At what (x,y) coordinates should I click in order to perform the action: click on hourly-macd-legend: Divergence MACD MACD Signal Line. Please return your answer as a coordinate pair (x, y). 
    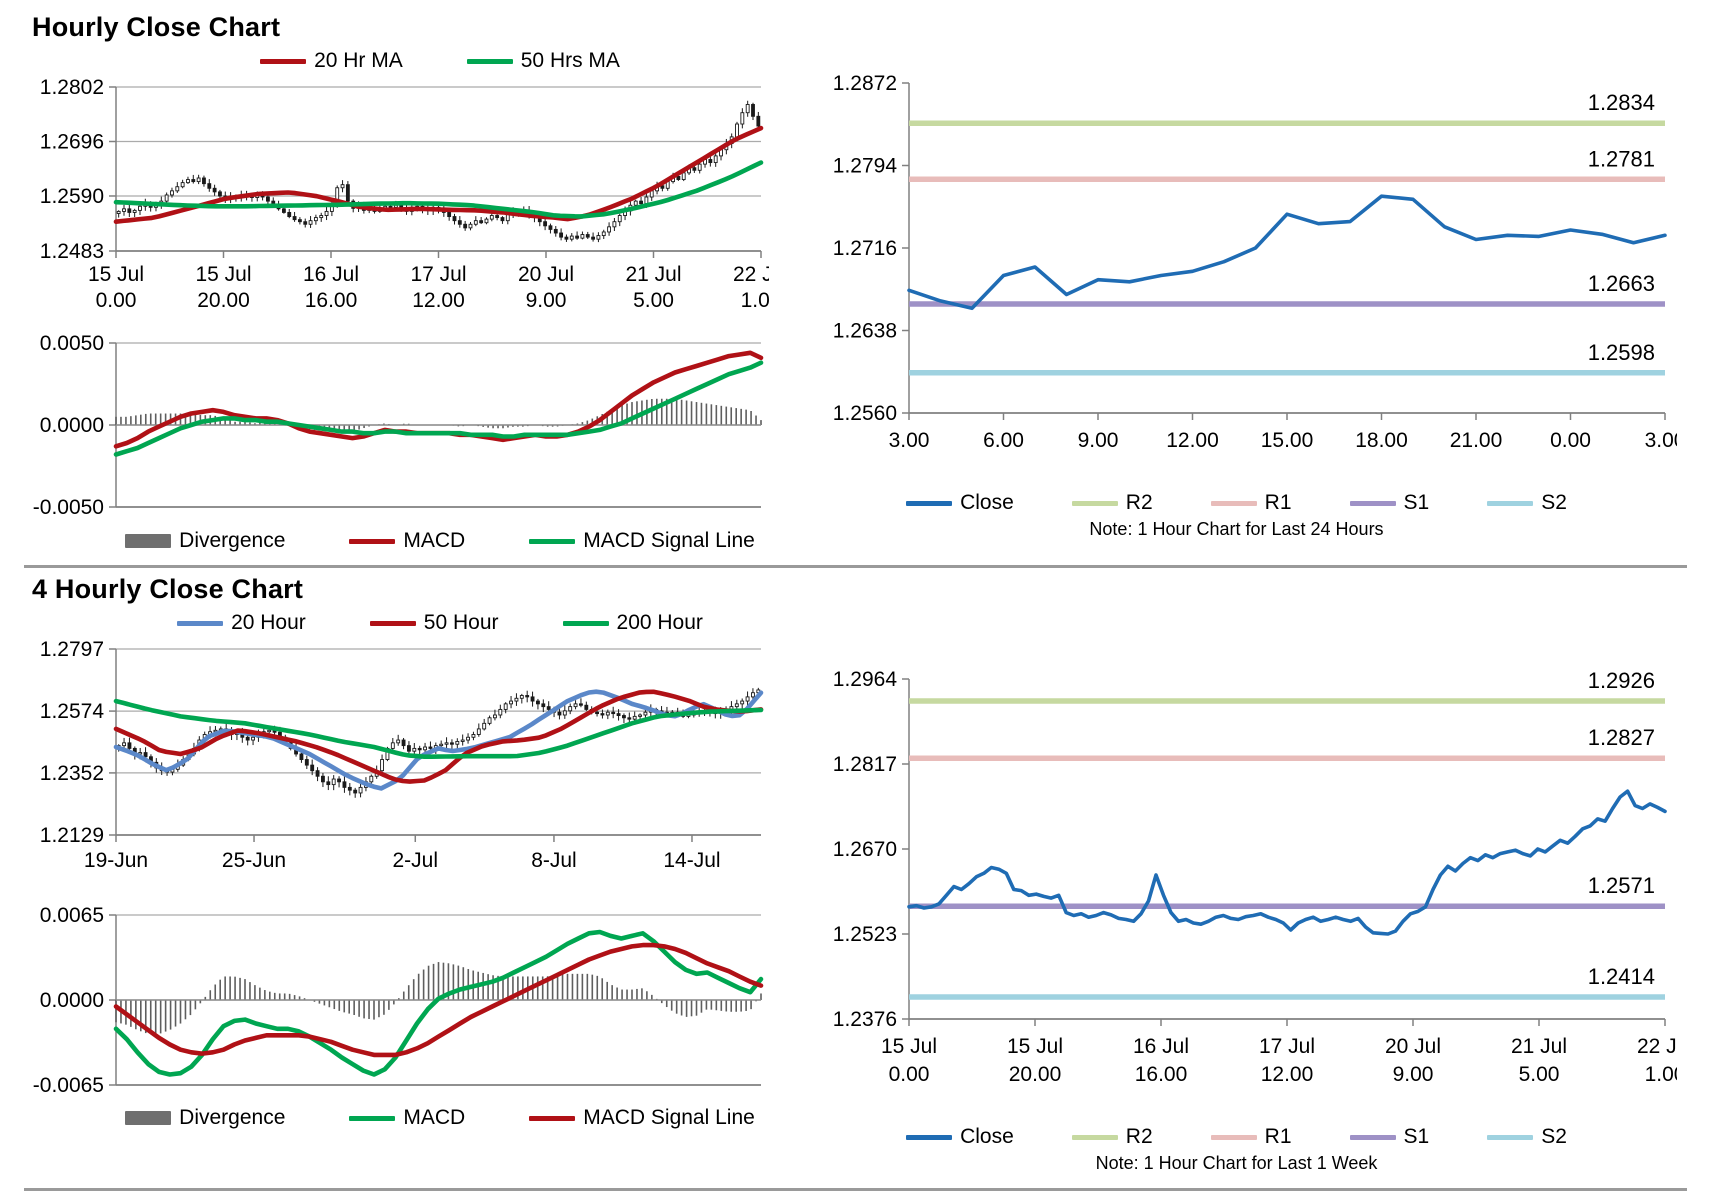
    Looking at the image, I should click on (440, 541).